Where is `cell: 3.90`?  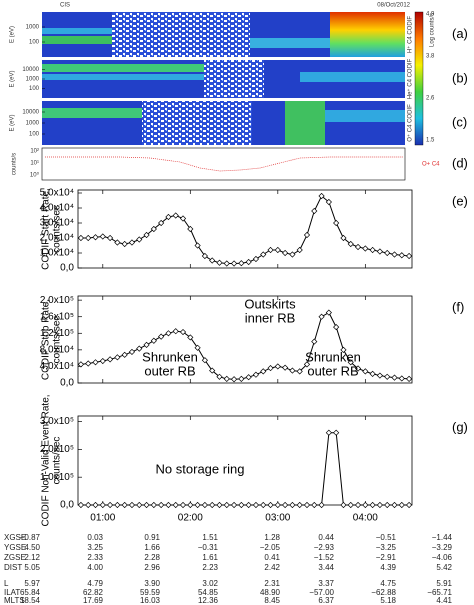
cell: 3.90 is located at coordinates (152, 583).